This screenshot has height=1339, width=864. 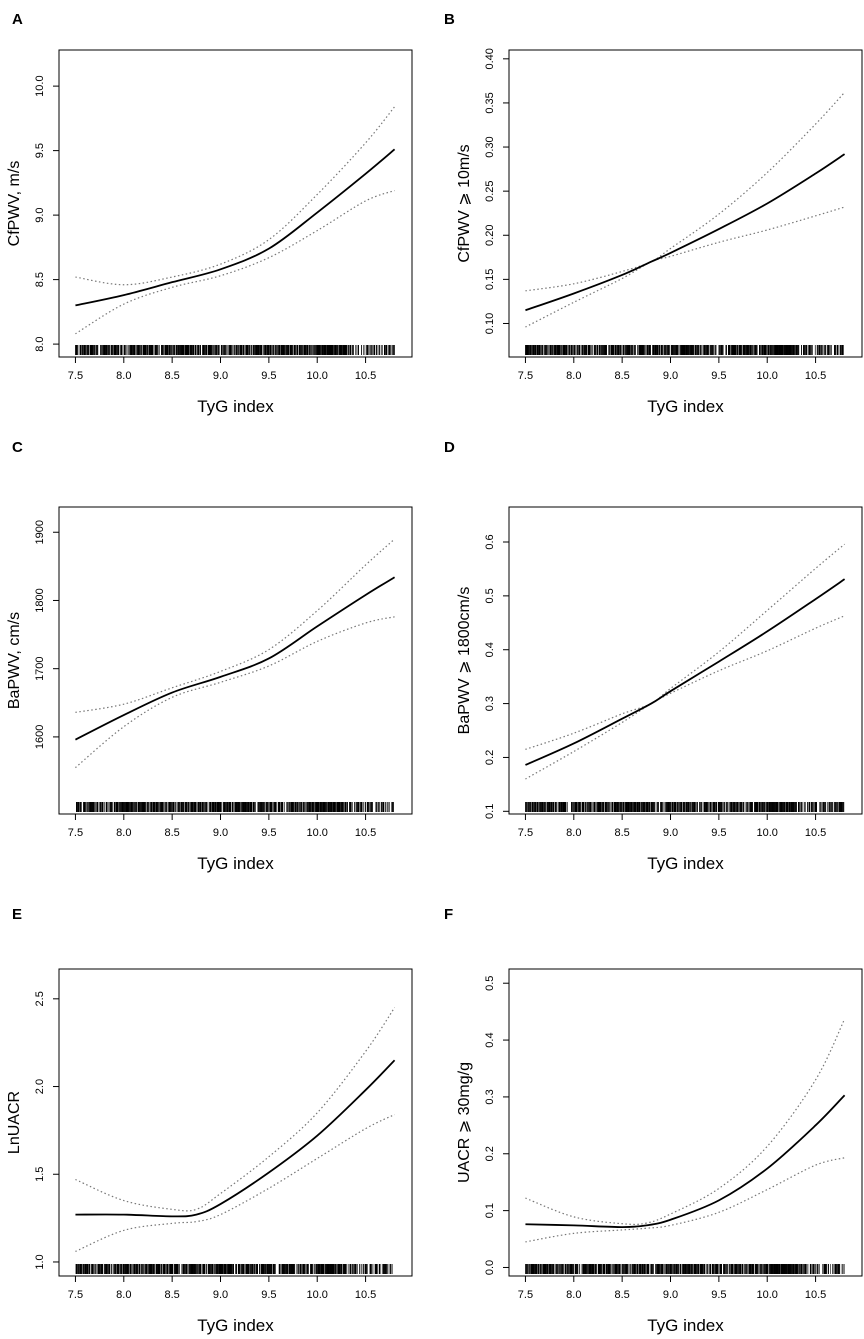 What do you see at coordinates (17, 914) in the screenshot?
I see `panel-label: E` at bounding box center [17, 914].